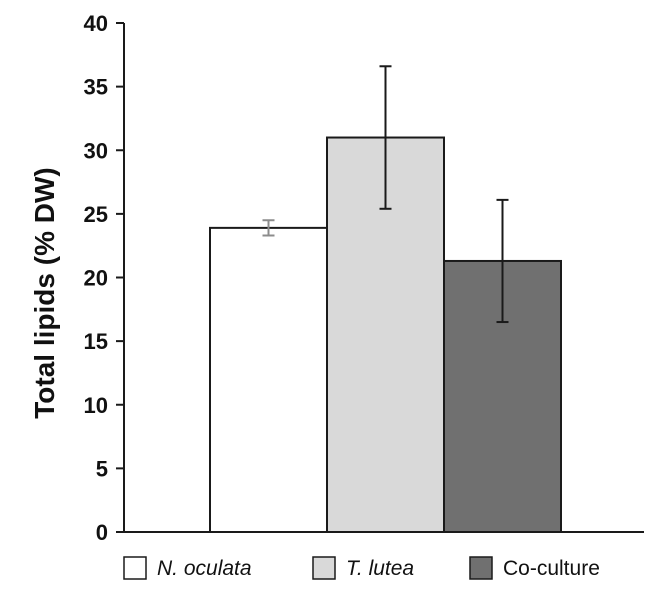  What do you see at coordinates (102, 468) in the screenshot?
I see `y-tick-label: 5` at bounding box center [102, 468].